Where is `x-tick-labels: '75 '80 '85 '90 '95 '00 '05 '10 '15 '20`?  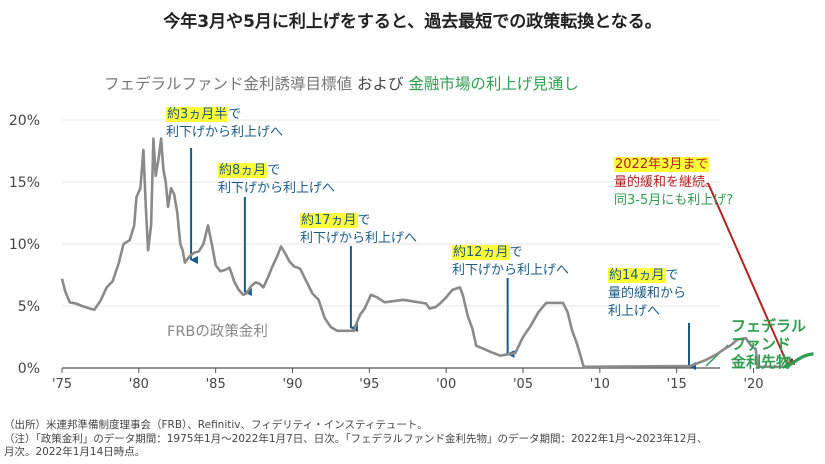 x-tick-labels: '75 '80 '85 '90 '95 '00 '05 '10 '15 '20 is located at coordinates (408, 380).